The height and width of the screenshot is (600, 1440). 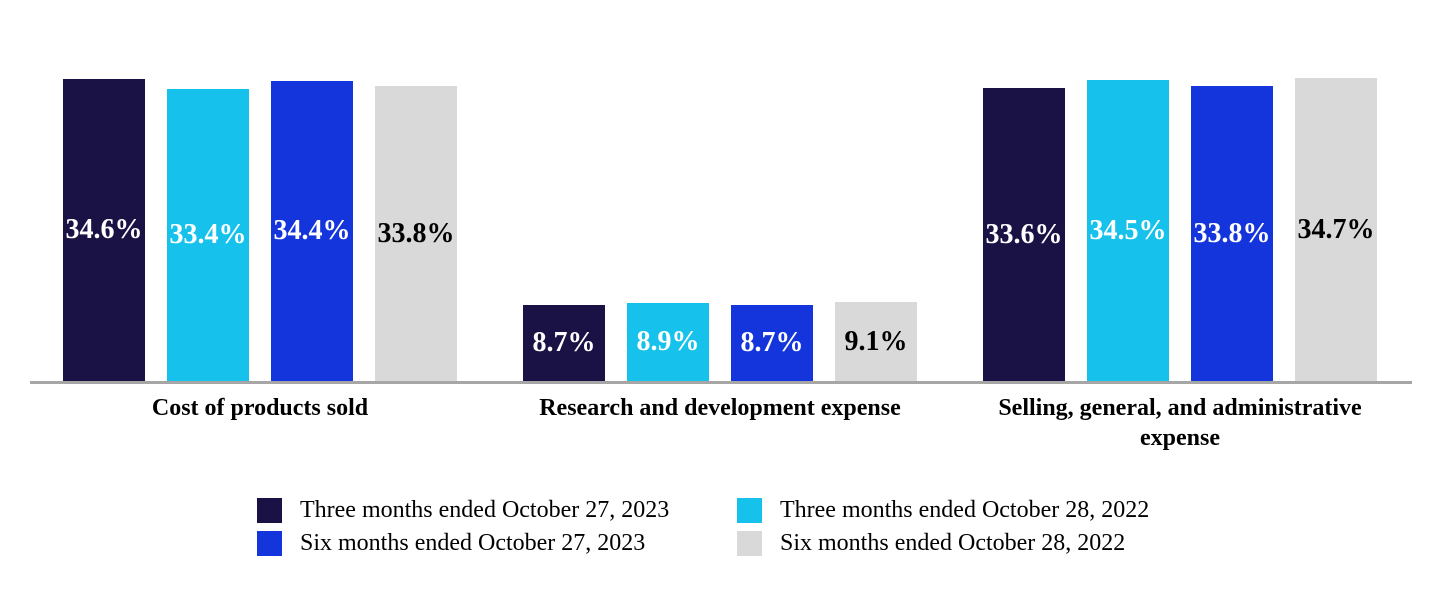 I want to click on bar-value-label: 8.9%, so click(x=668, y=341).